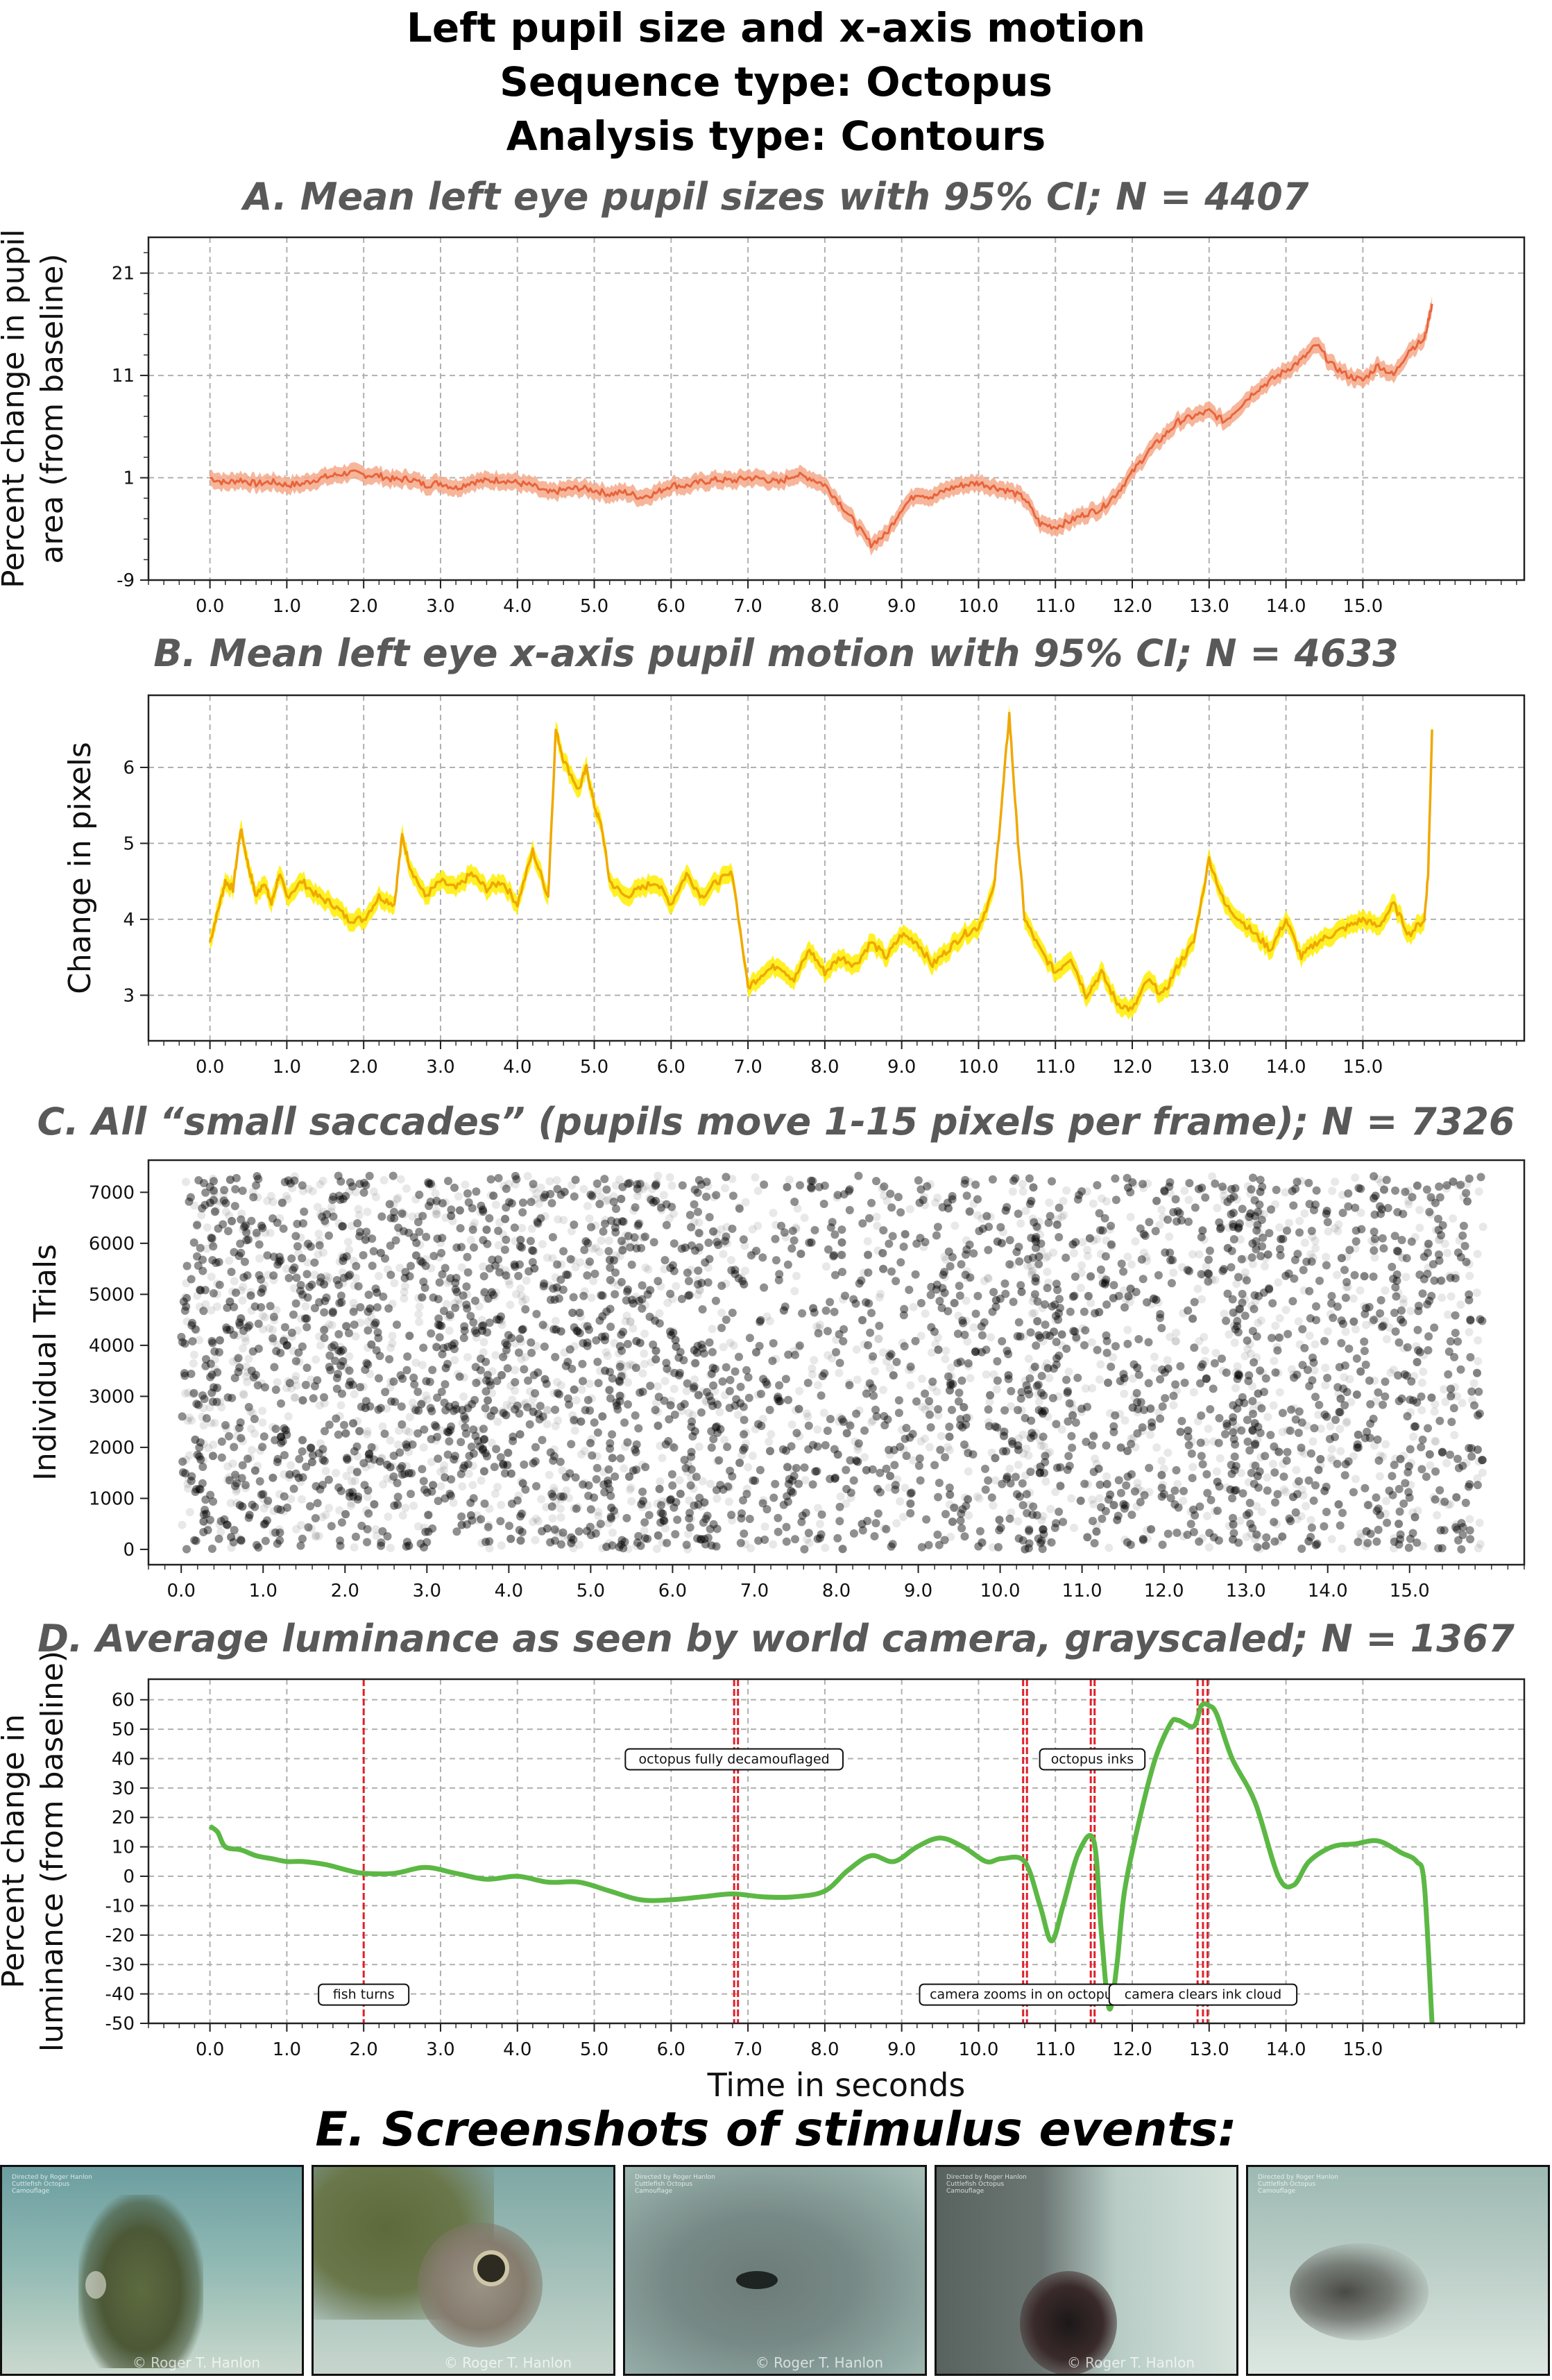  I want to click on x-tick-label: 13.0, so click(1209, 1067).